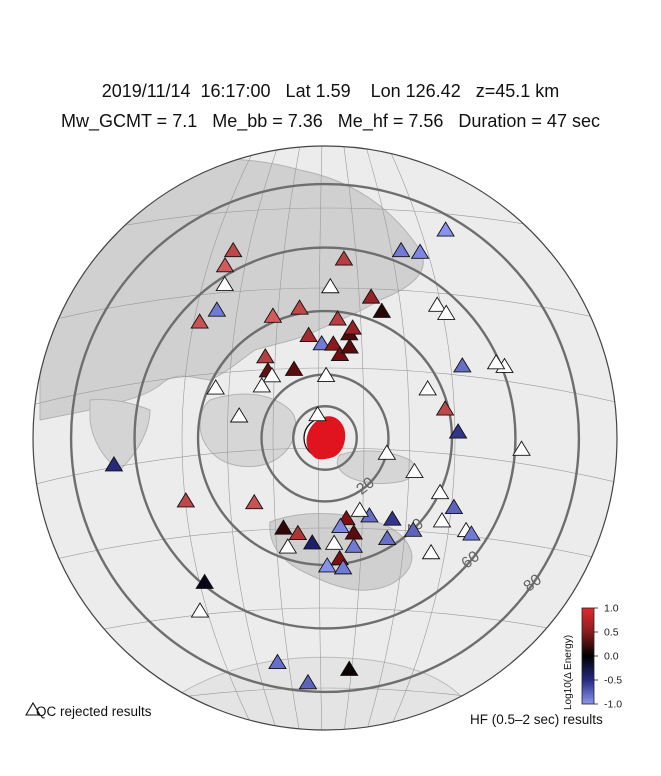  Describe the element at coordinates (611, 609) in the screenshot. I see `colorbar-tick-label: 1.0` at that location.